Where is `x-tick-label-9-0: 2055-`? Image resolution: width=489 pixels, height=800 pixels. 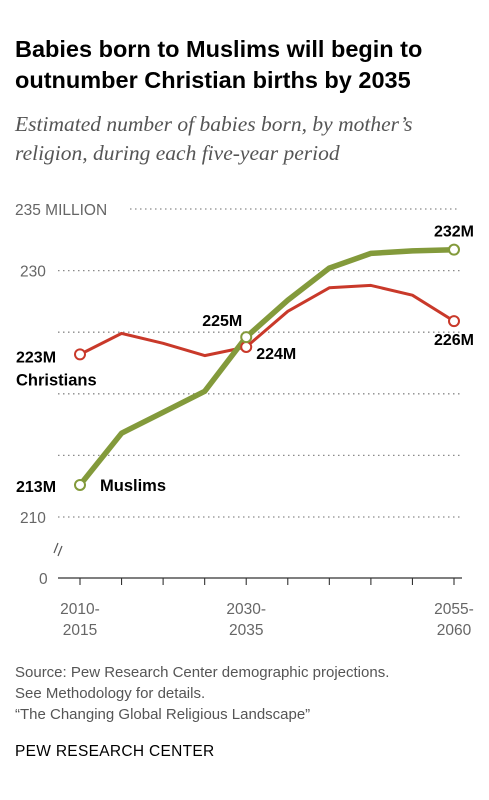
x-tick-label-9-0: 2055- is located at coordinates (454, 609).